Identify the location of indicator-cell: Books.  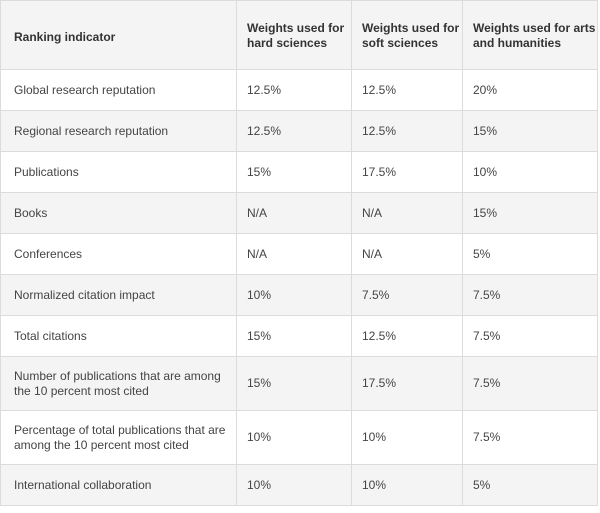
(118, 213).